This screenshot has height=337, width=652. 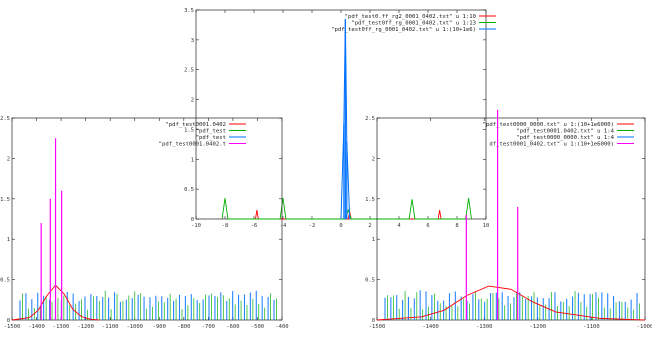 What do you see at coordinates (208, 327) in the screenshot?
I see `x-tick-label: -700` at bounding box center [208, 327].